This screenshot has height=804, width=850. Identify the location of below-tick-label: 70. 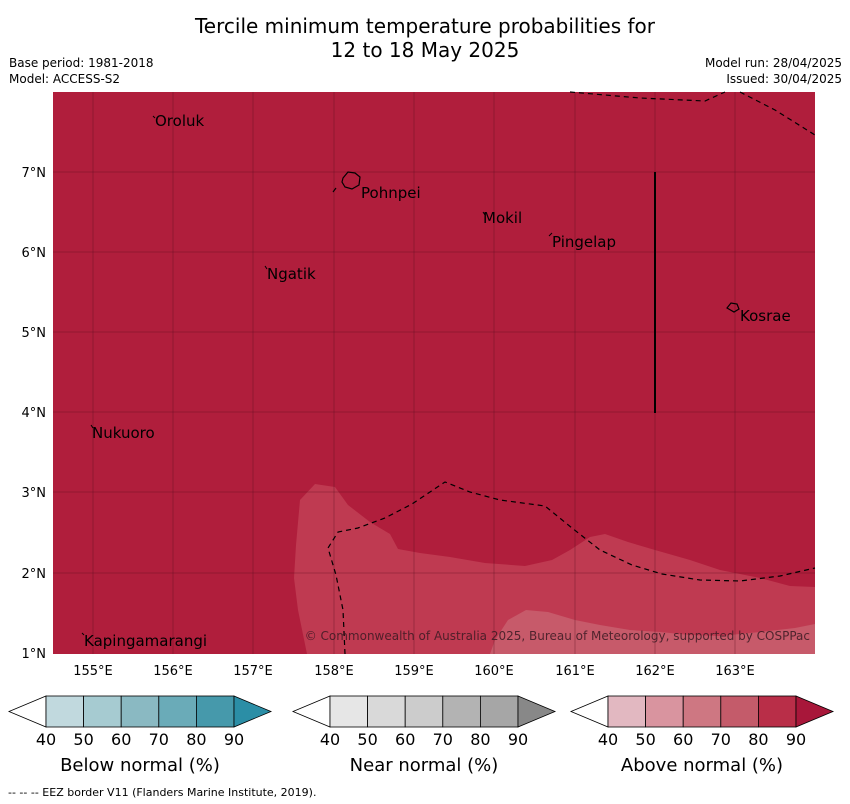
(159, 739).